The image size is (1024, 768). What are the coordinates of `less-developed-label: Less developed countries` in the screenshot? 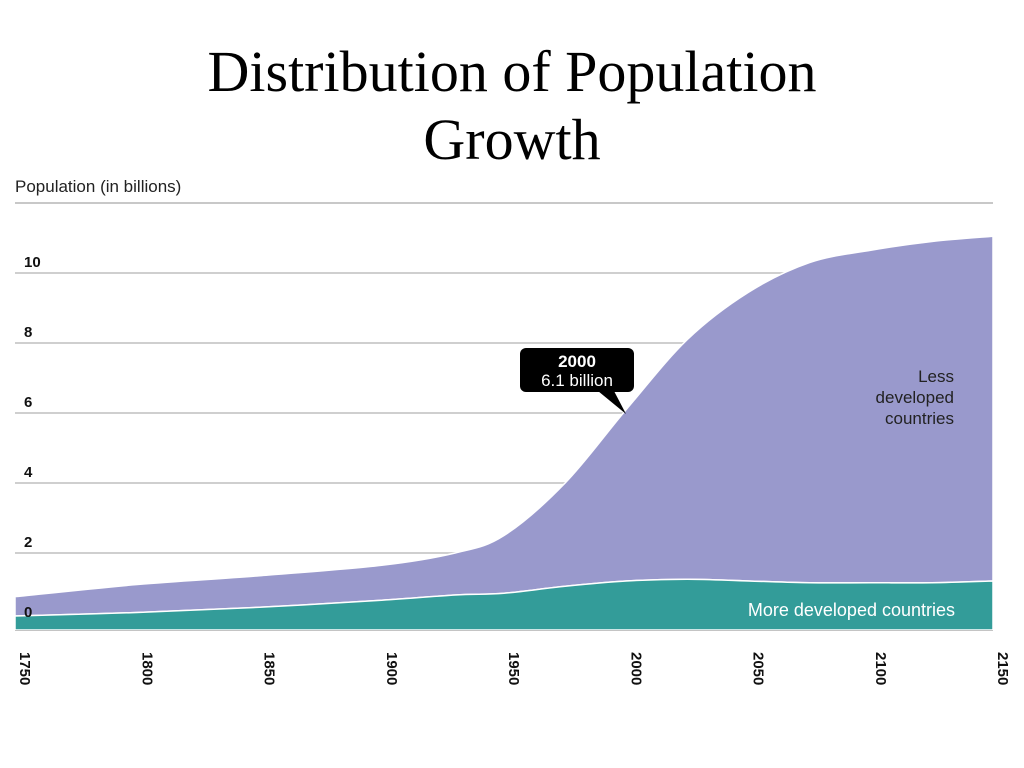 It's located at (915, 397).